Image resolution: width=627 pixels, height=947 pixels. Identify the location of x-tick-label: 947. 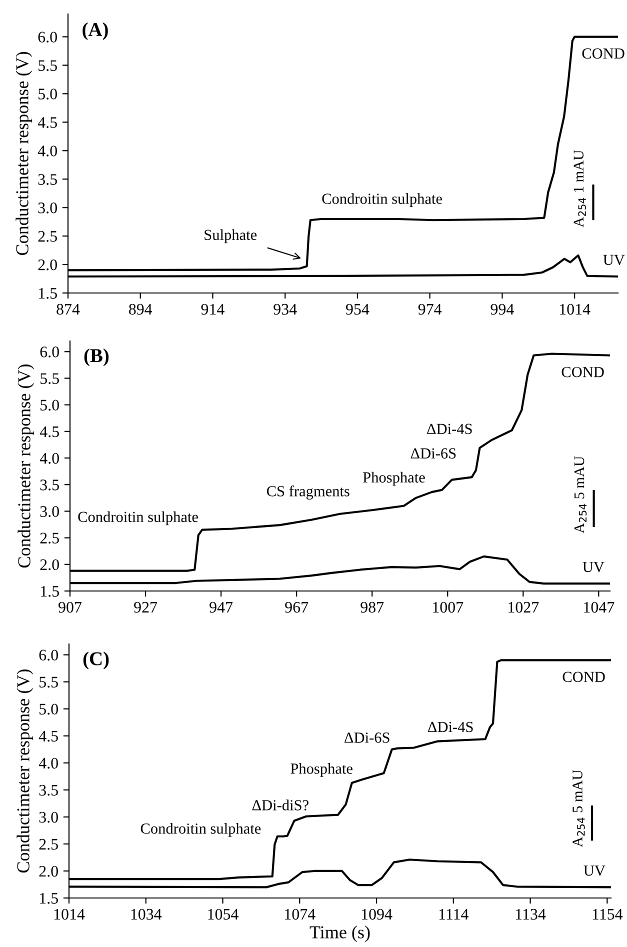
(221, 607).